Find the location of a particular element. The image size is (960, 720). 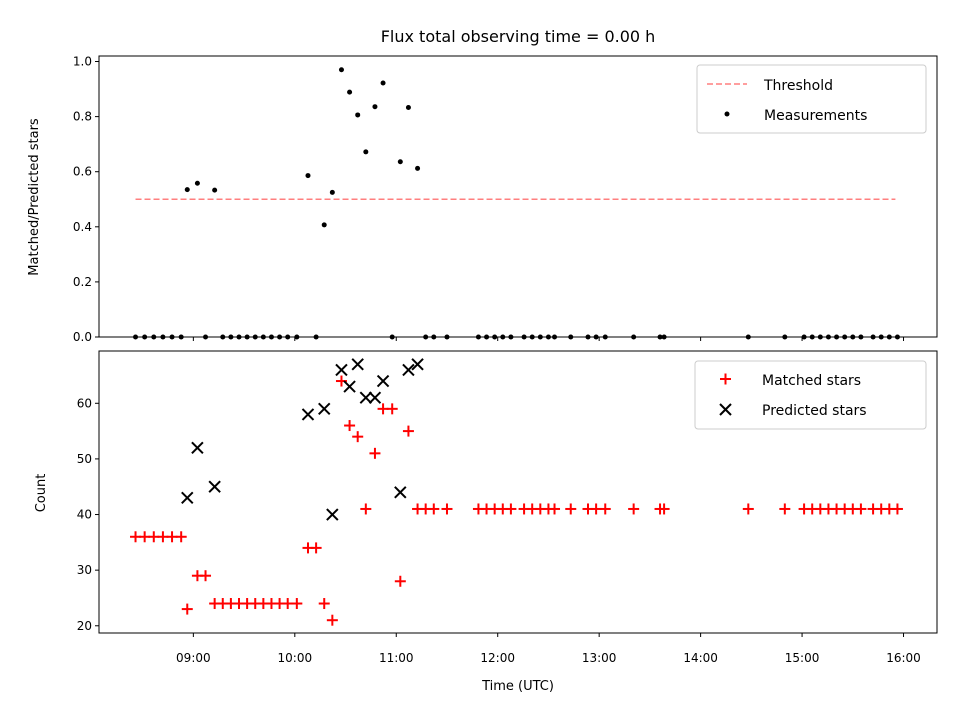

top-y-ticks: 0.0 0.2 0.4 0.6 0.8 1.0 is located at coordinates (86, 199).